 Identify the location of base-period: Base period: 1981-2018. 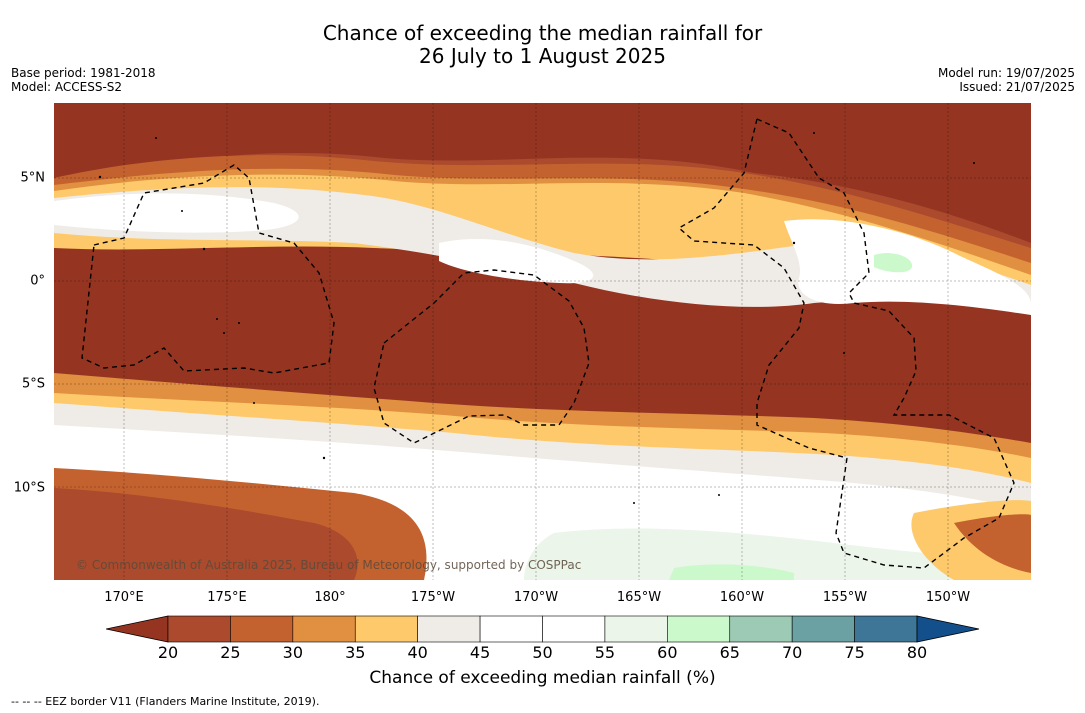
(83, 73).